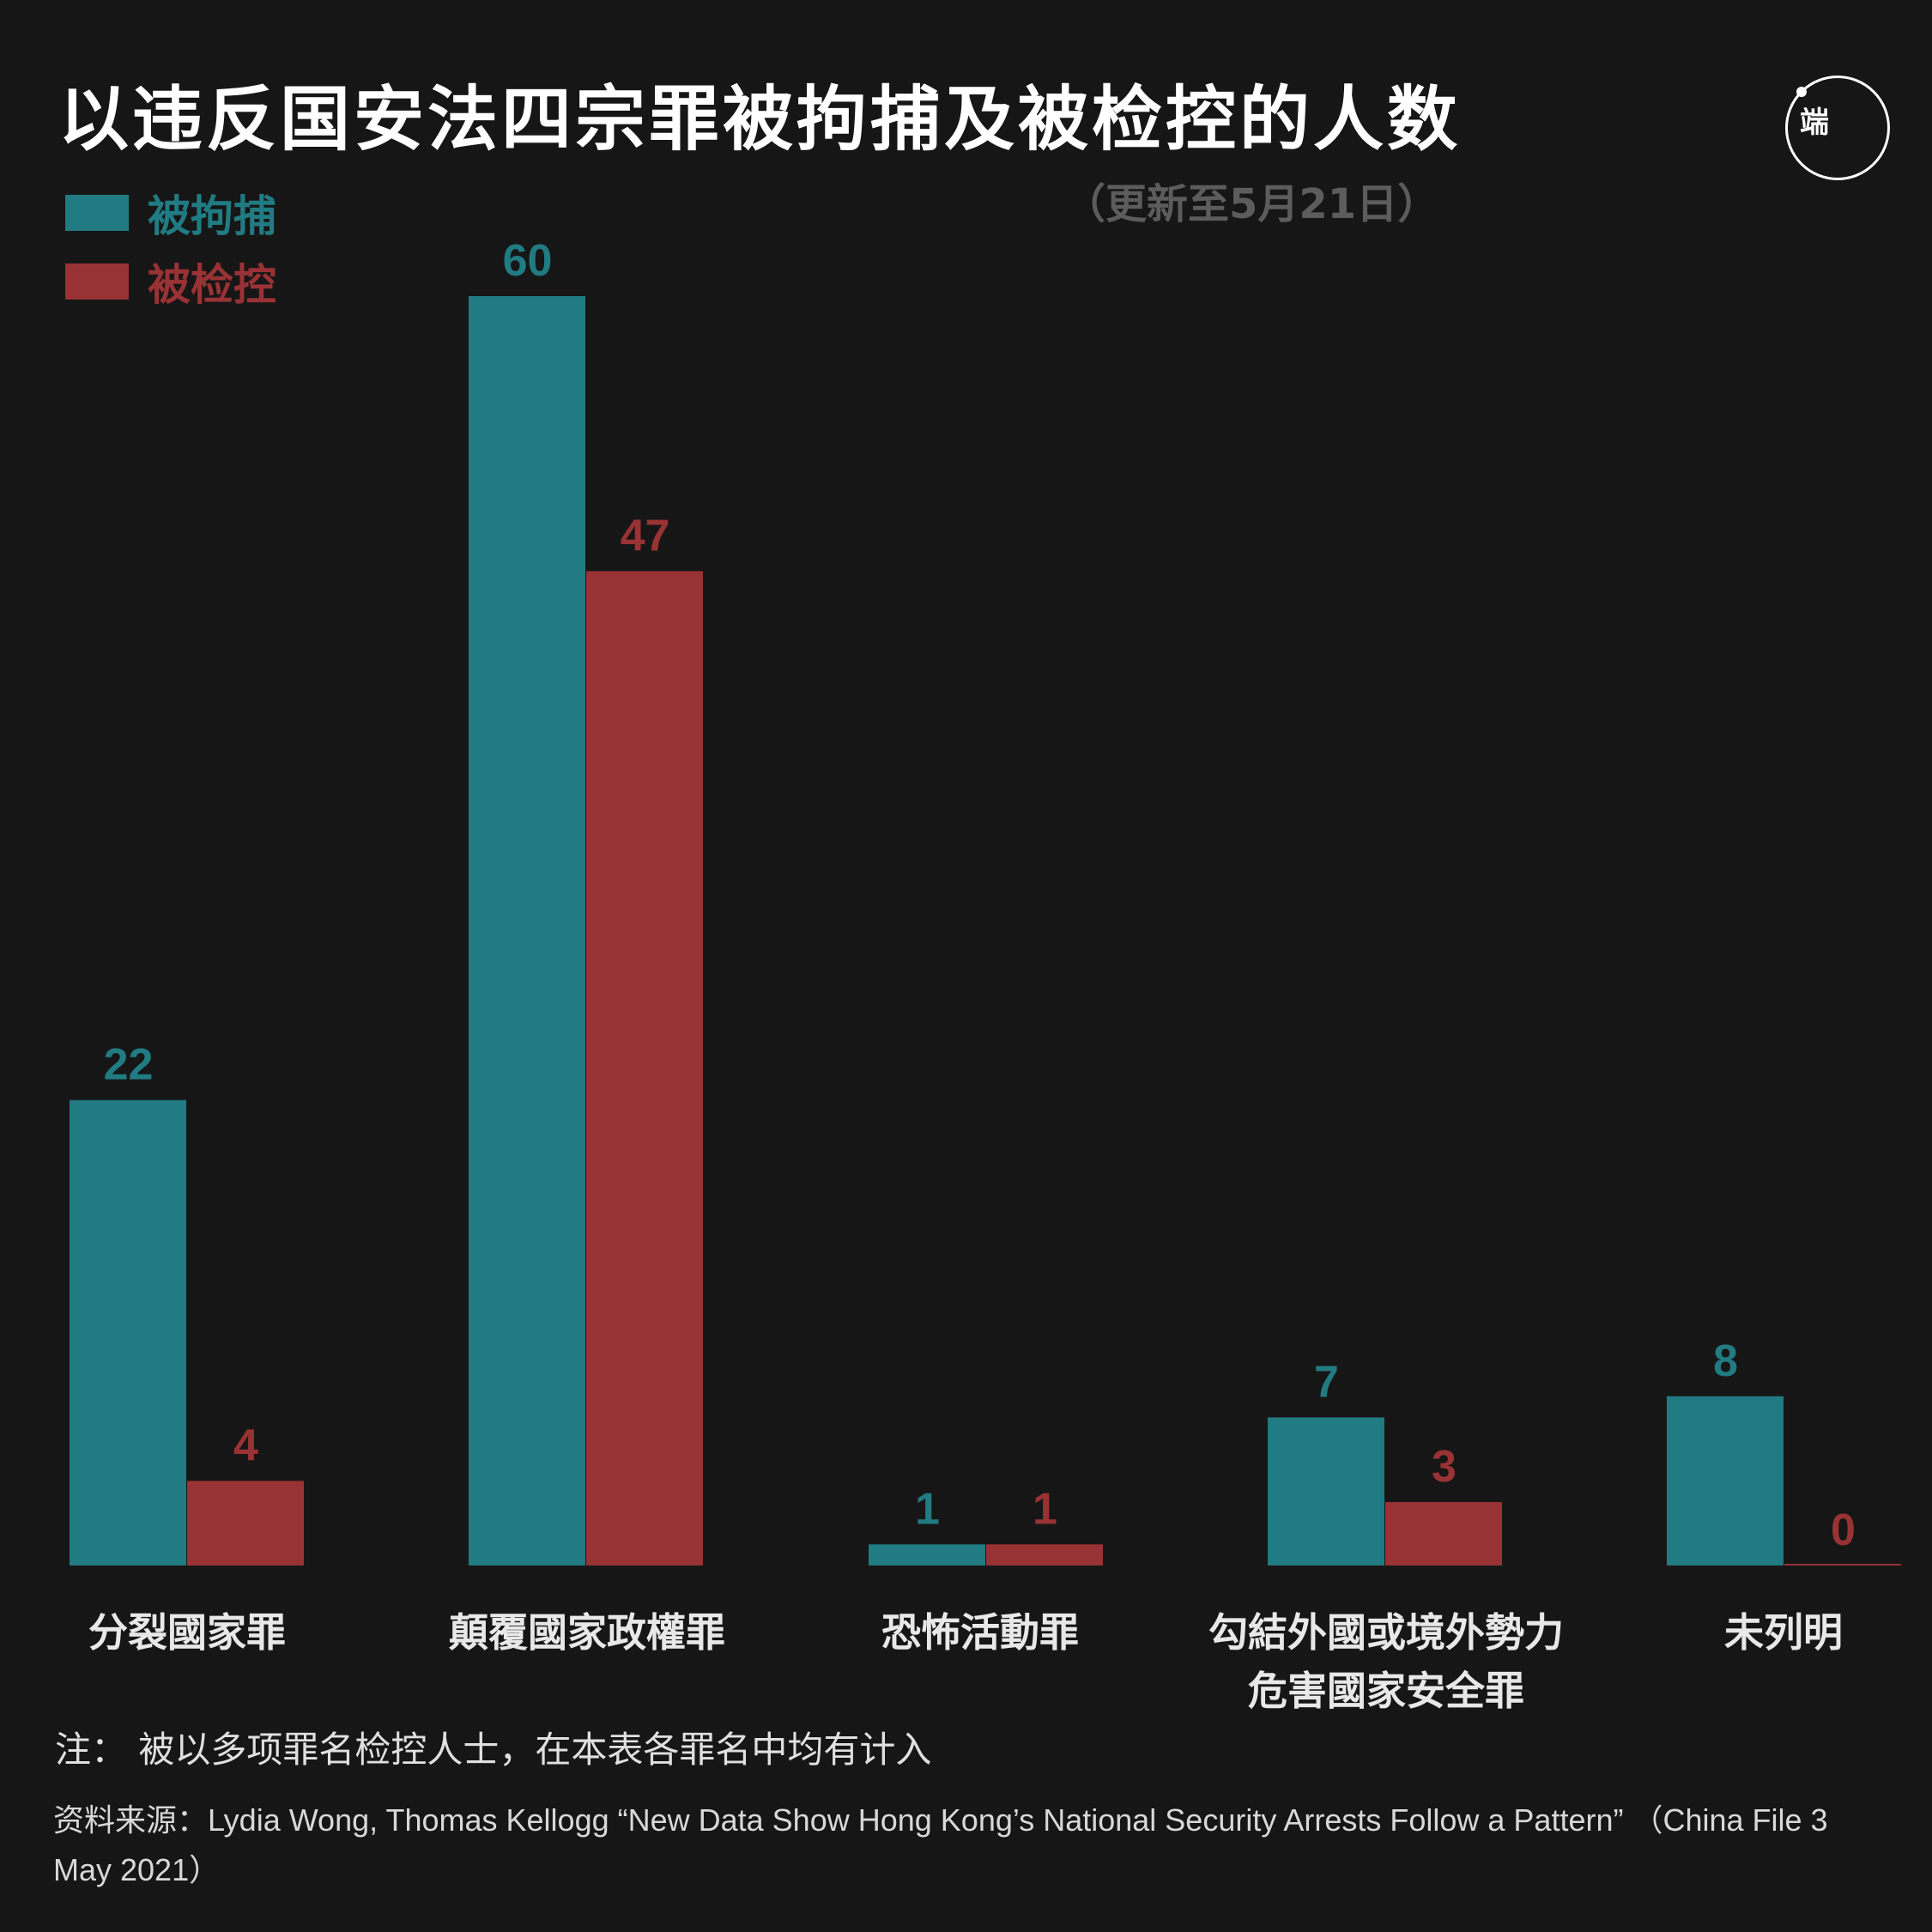 The width and height of the screenshot is (1932, 1932). What do you see at coordinates (212, 285) in the screenshot?
I see `legend-label-charge: 被检控` at bounding box center [212, 285].